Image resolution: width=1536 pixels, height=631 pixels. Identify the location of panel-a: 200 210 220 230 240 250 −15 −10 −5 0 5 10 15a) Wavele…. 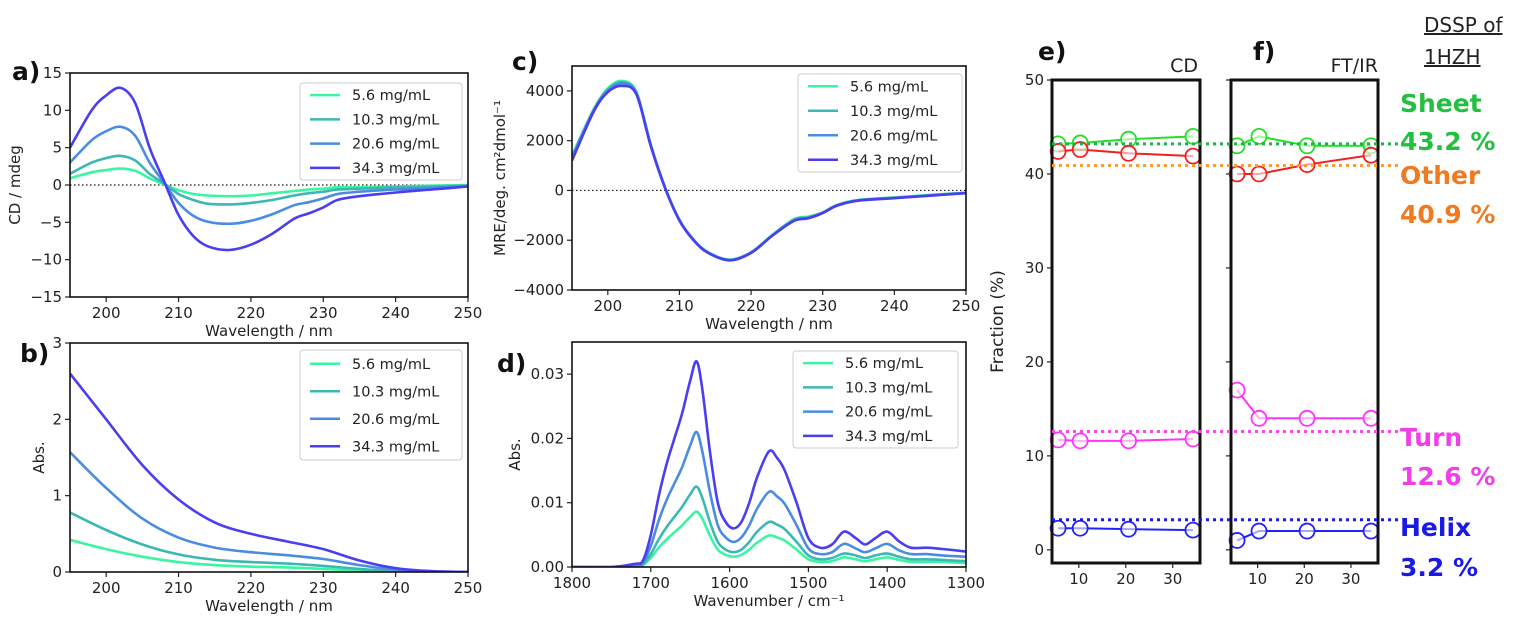
(244, 198).